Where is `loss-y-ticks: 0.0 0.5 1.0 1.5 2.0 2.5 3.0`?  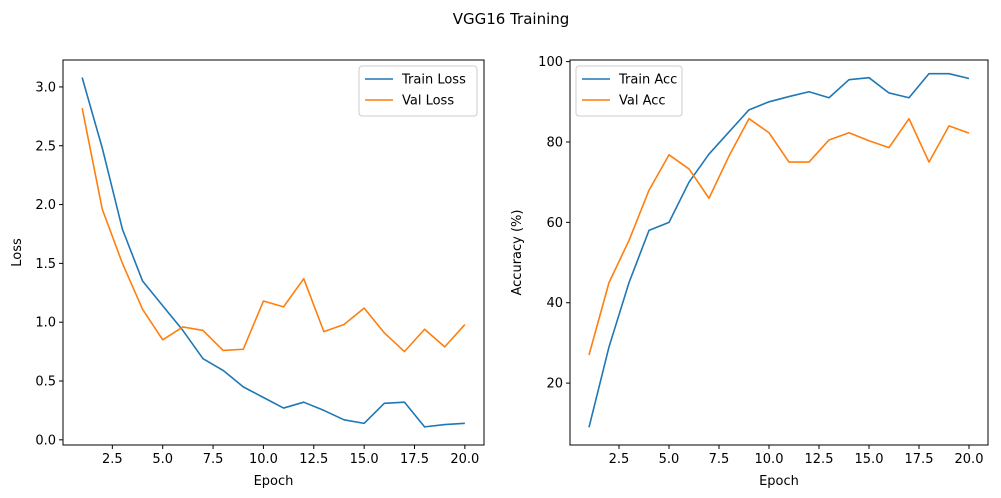 loss-y-ticks: 0.0 0.5 1.0 1.5 2.0 2.5 3.0 is located at coordinates (49, 264).